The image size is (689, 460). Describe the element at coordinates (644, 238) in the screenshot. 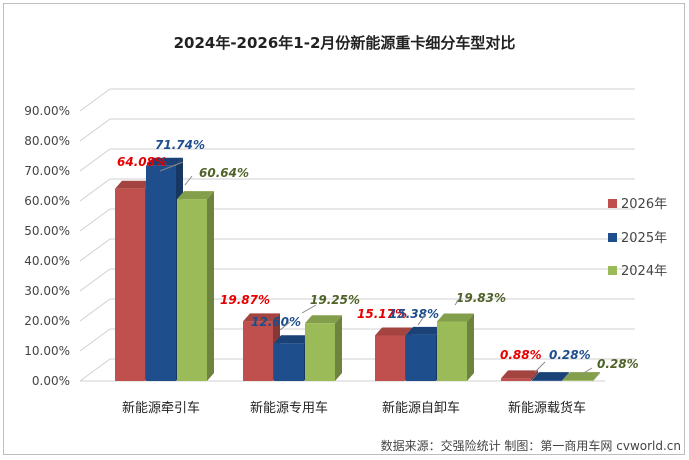

I see `legend-label: 2025年` at that location.